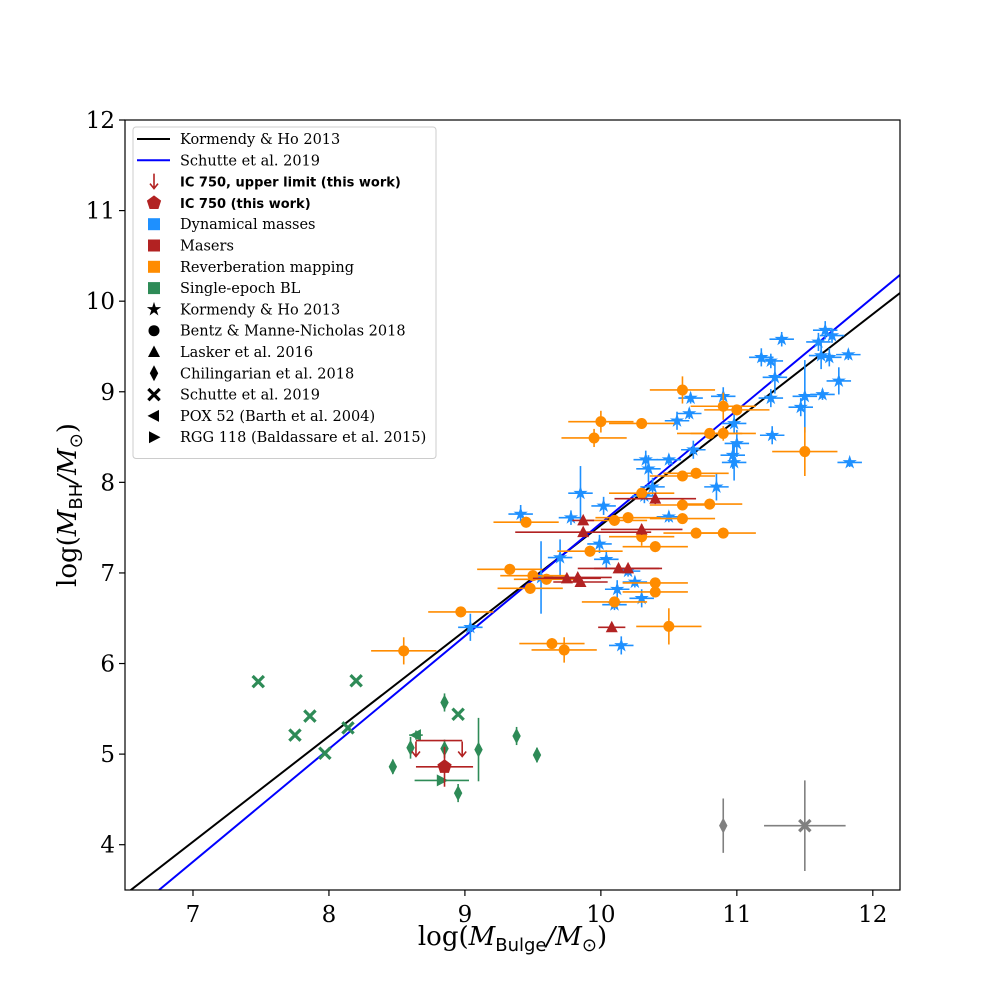 The height and width of the screenshot is (1000, 1000). Describe the element at coordinates (154, 202) in the screenshot. I see `legend-pentagon-icon` at that location.